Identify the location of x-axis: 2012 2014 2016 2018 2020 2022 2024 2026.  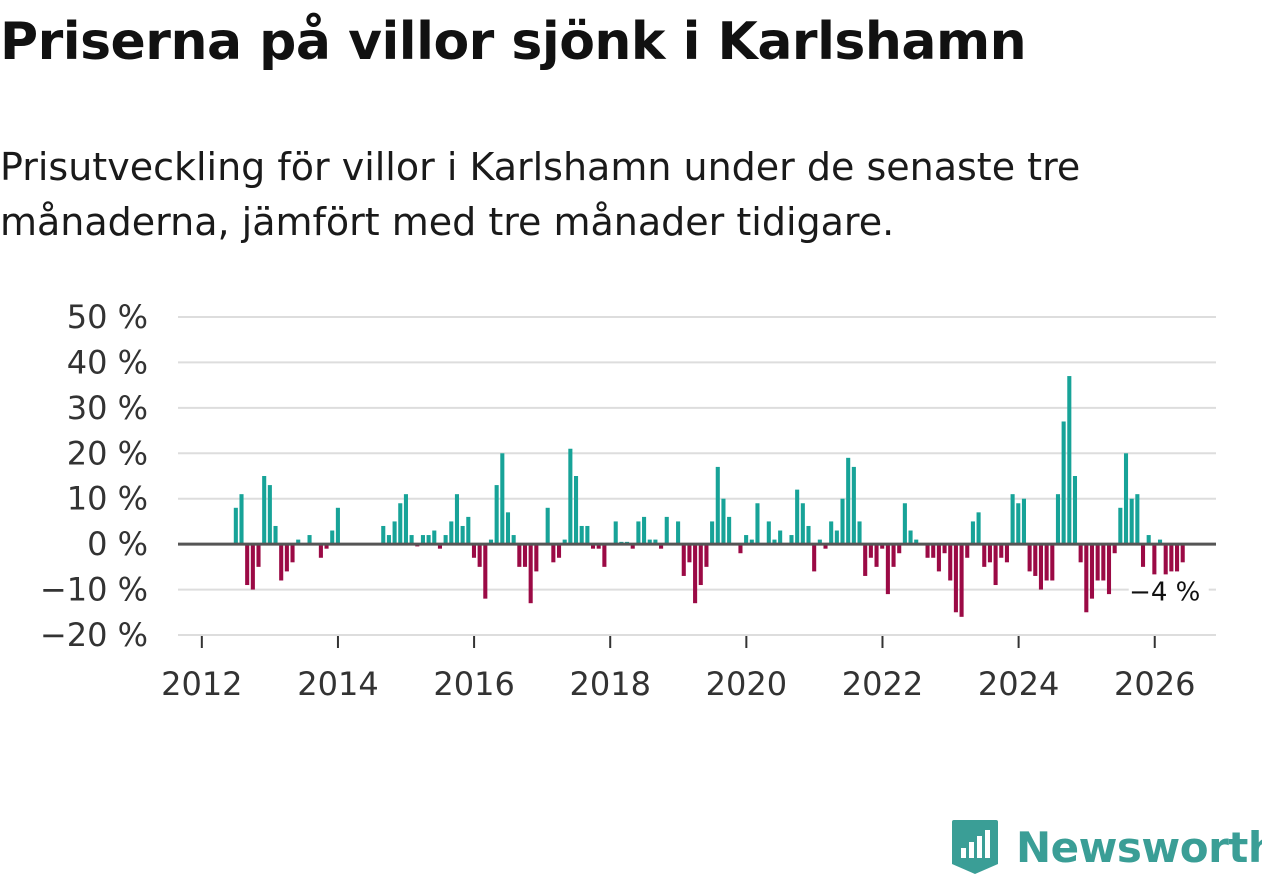
(678, 668).